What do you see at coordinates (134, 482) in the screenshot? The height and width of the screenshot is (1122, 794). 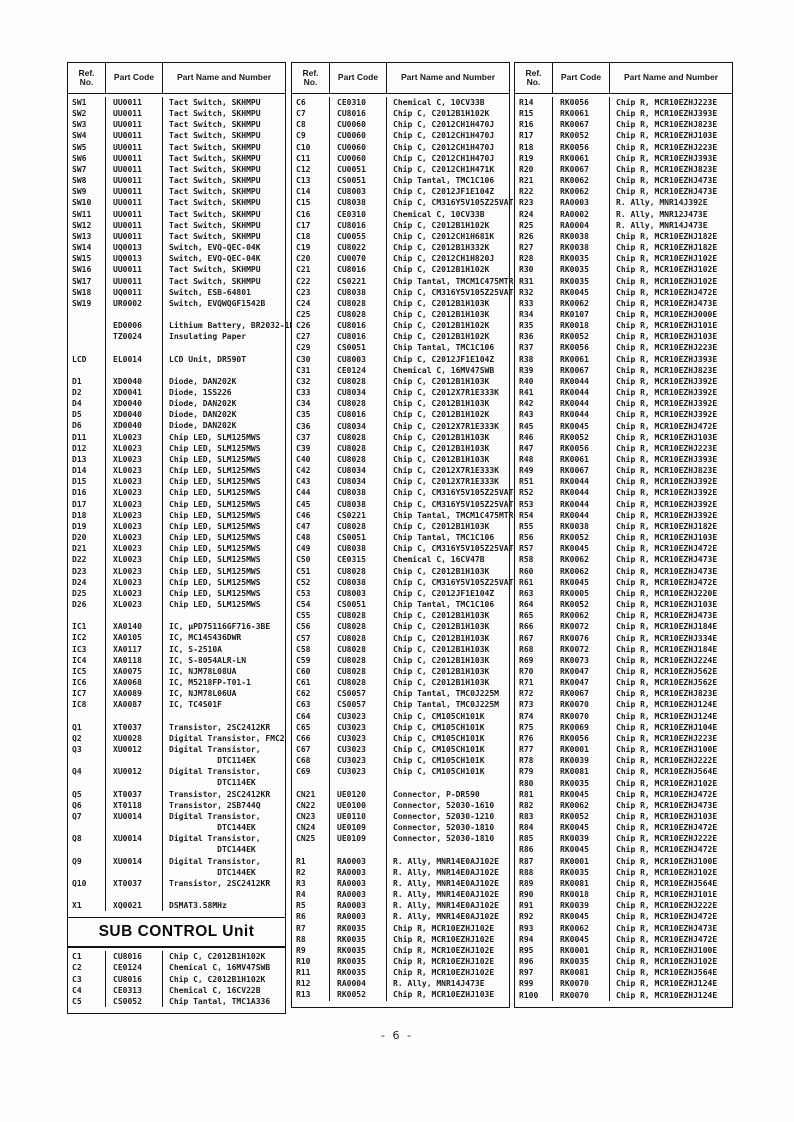 I see `code-cell: XL0023` at bounding box center [134, 482].